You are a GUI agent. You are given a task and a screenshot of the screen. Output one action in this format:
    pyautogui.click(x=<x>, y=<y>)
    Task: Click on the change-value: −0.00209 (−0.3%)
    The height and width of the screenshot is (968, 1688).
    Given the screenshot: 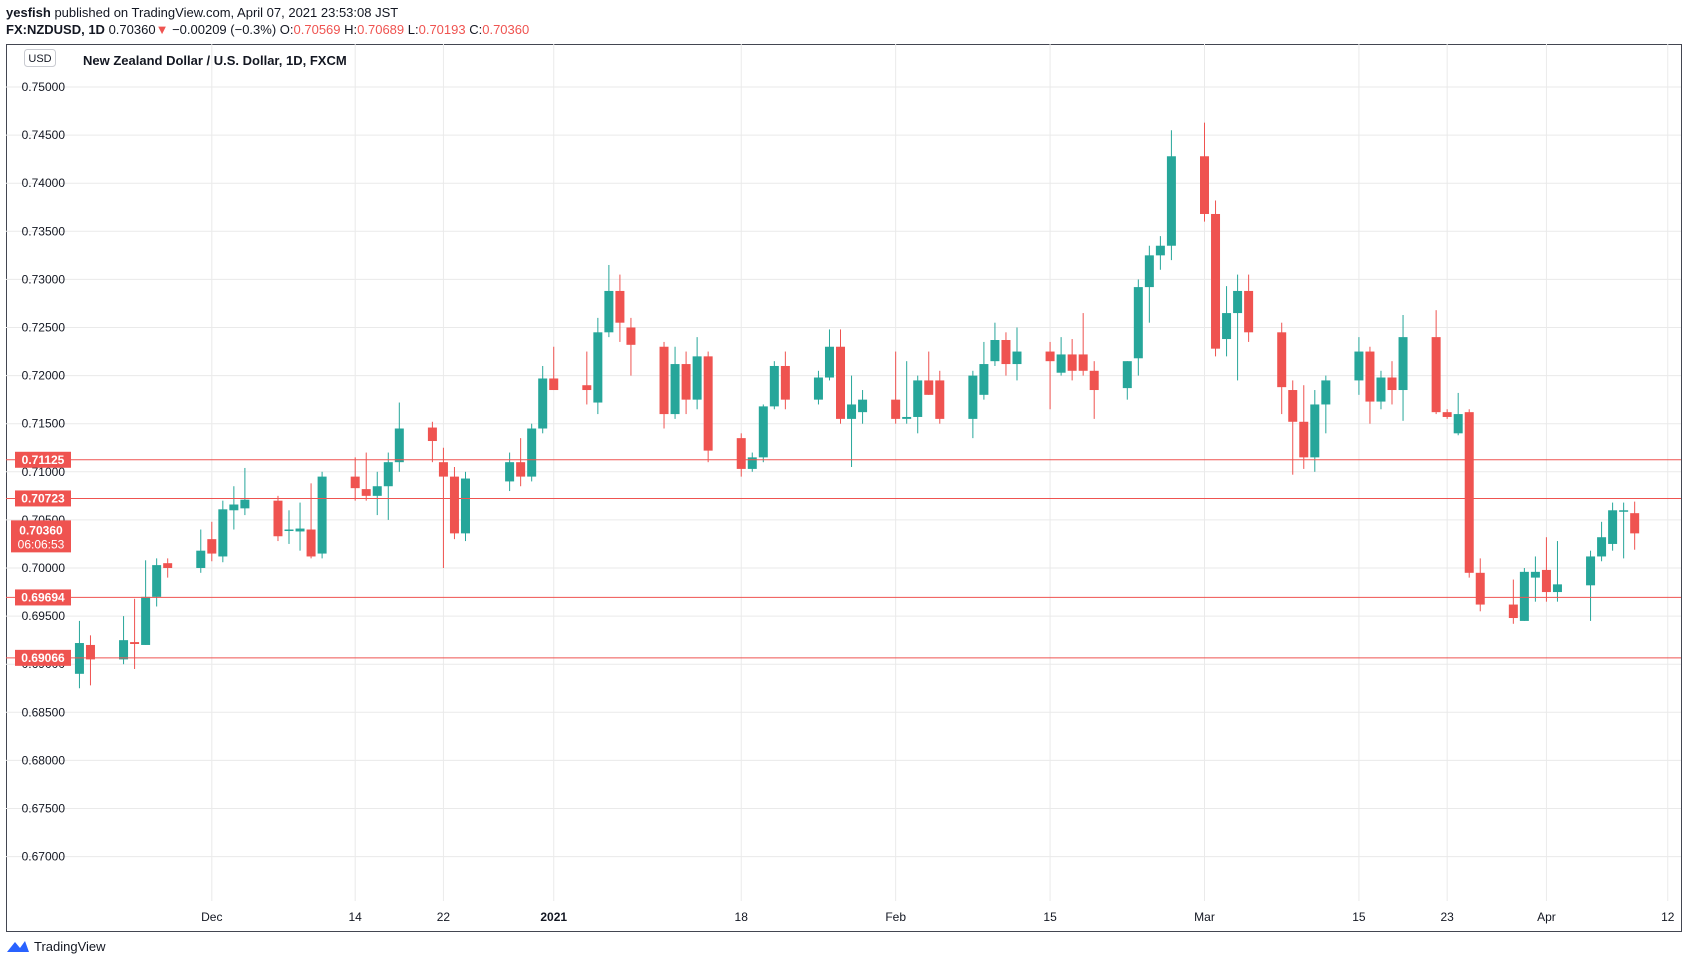 What is the action you would take?
    pyautogui.click(x=224, y=29)
    